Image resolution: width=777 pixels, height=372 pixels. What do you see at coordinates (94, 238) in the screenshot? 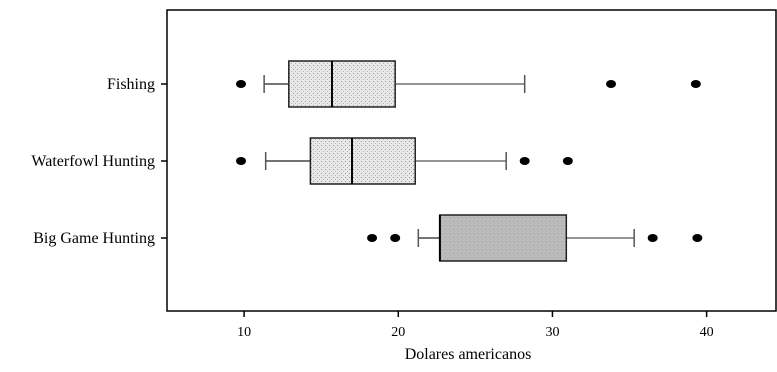
I see `category-label: Big Game Hunting` at bounding box center [94, 238].